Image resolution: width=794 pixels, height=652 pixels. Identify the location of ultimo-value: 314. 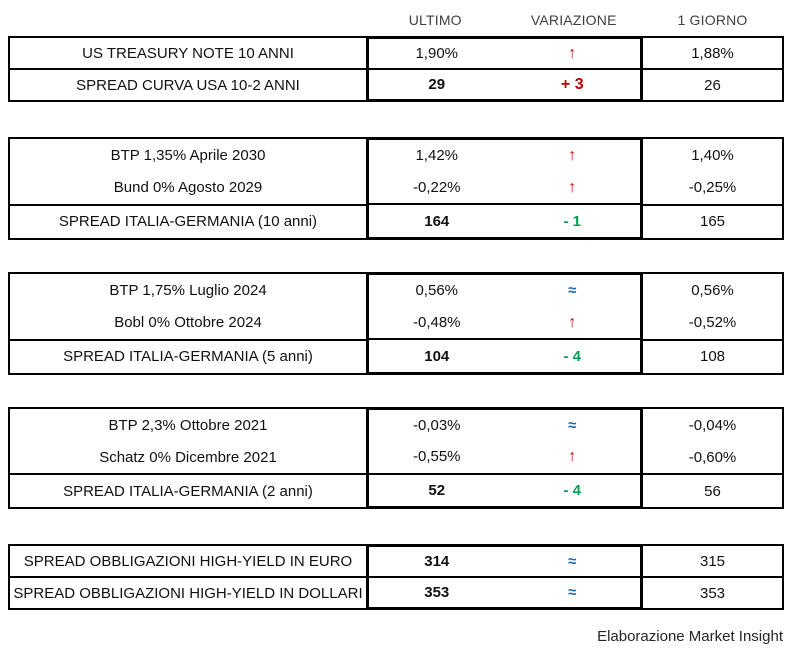
(437, 561).